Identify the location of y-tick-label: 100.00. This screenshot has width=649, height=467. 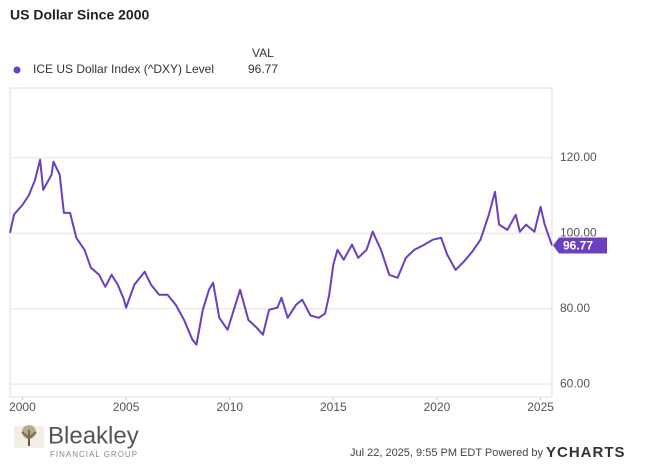
(578, 232).